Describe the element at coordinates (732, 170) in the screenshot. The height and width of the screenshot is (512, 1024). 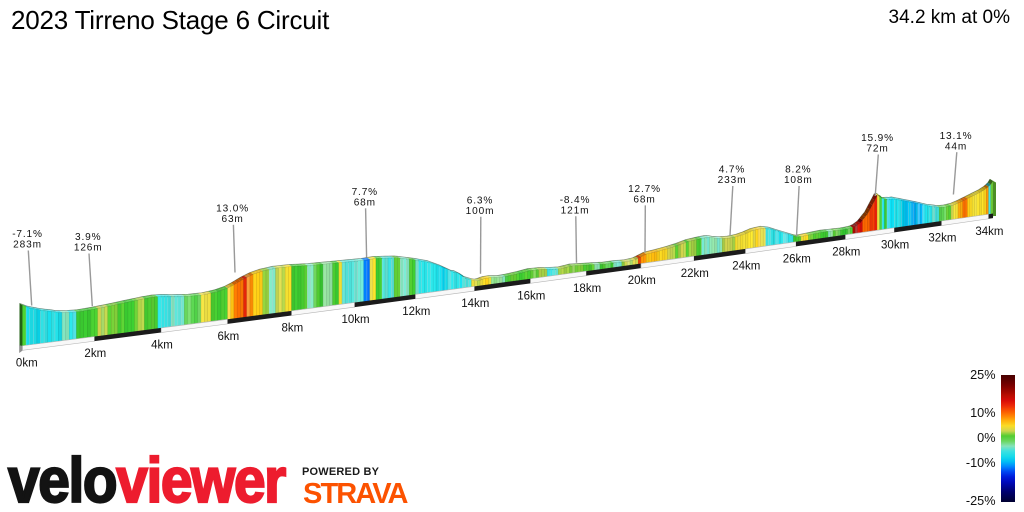
I see `svg-text: 4.7%` at that location.